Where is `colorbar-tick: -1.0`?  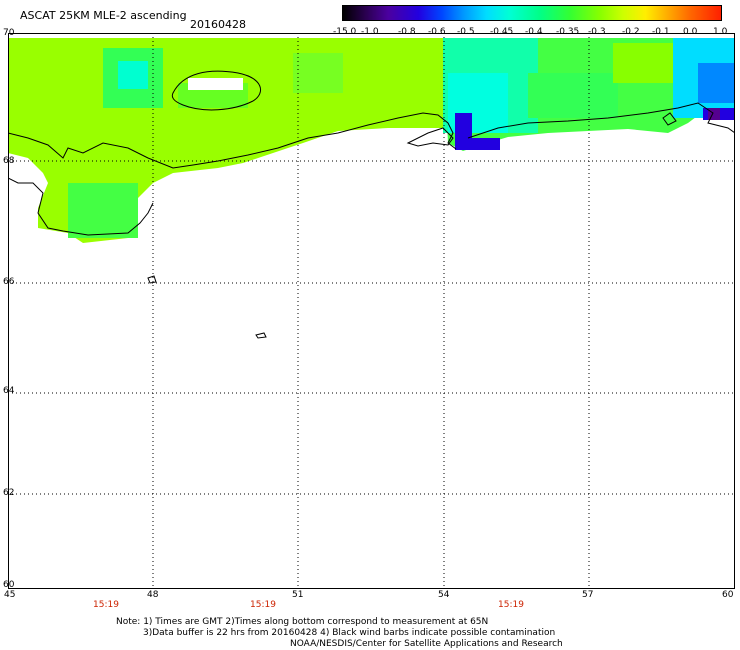
colorbar-tick: -1.0 is located at coordinates (370, 32).